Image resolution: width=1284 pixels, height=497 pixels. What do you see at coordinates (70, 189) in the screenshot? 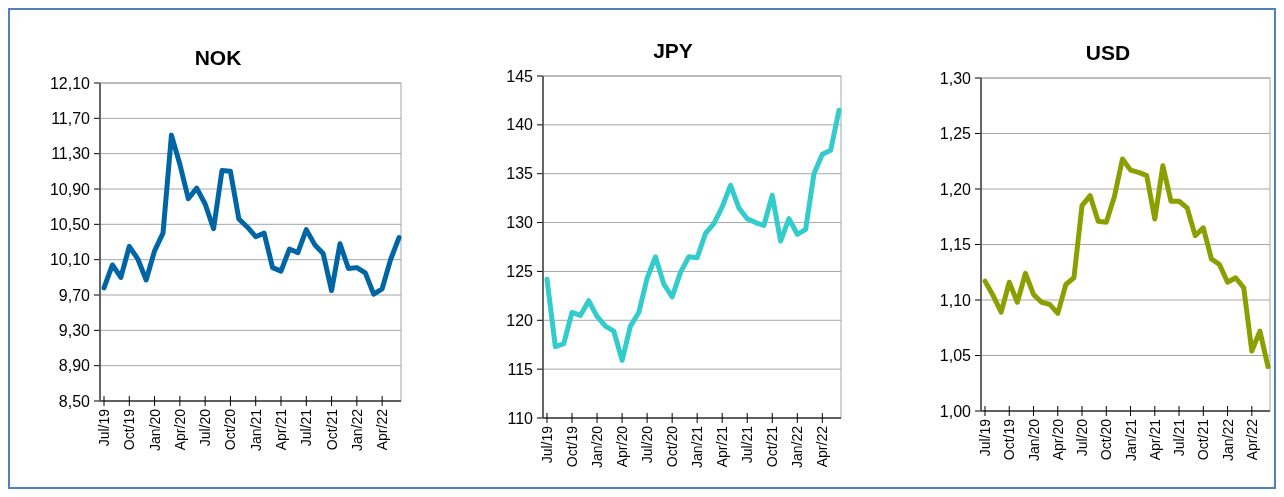
I see `y-tick-label: 10,90` at bounding box center [70, 189].